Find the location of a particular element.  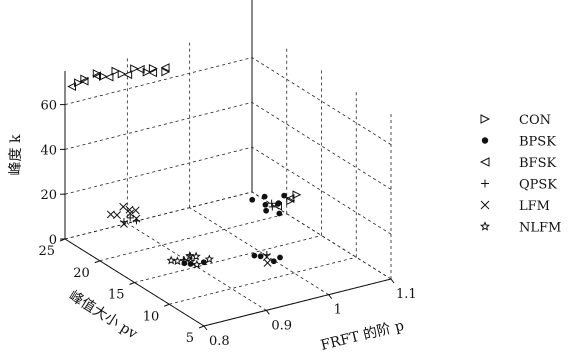

legend-marker-nlfm is located at coordinates (485, 226).